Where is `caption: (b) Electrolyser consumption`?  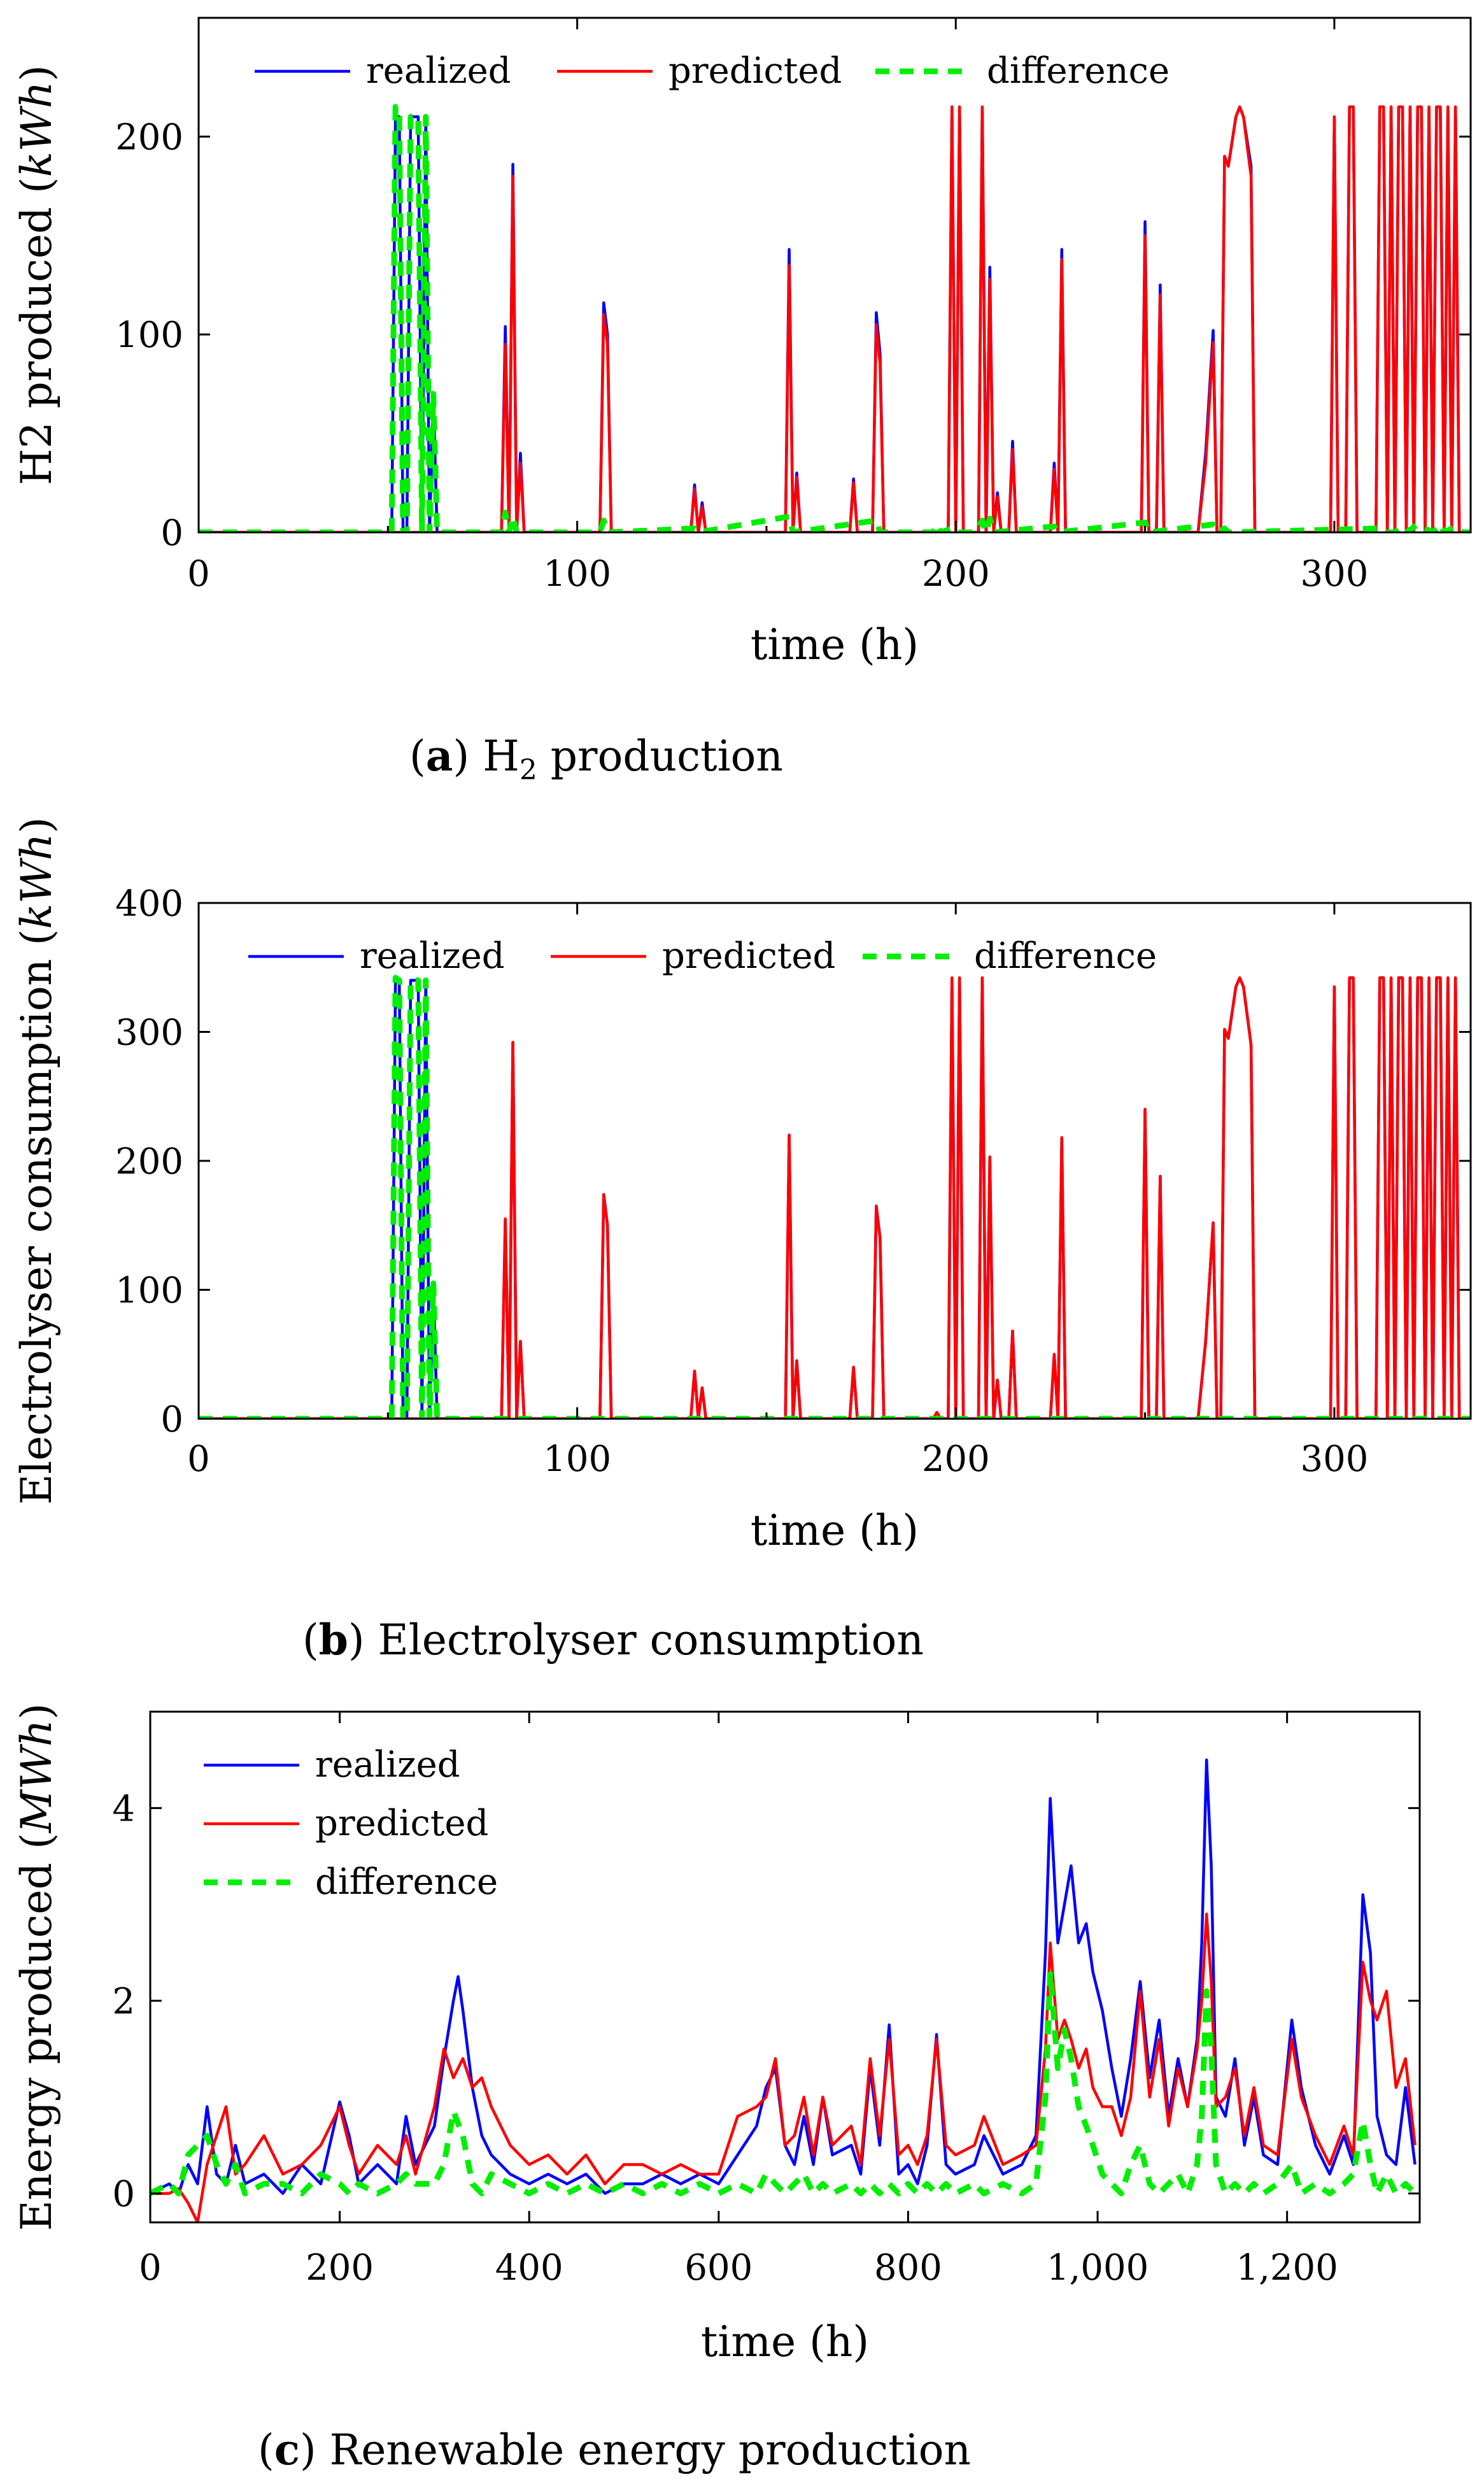
caption: (b) Electrolyser consumption is located at coordinates (613, 1640).